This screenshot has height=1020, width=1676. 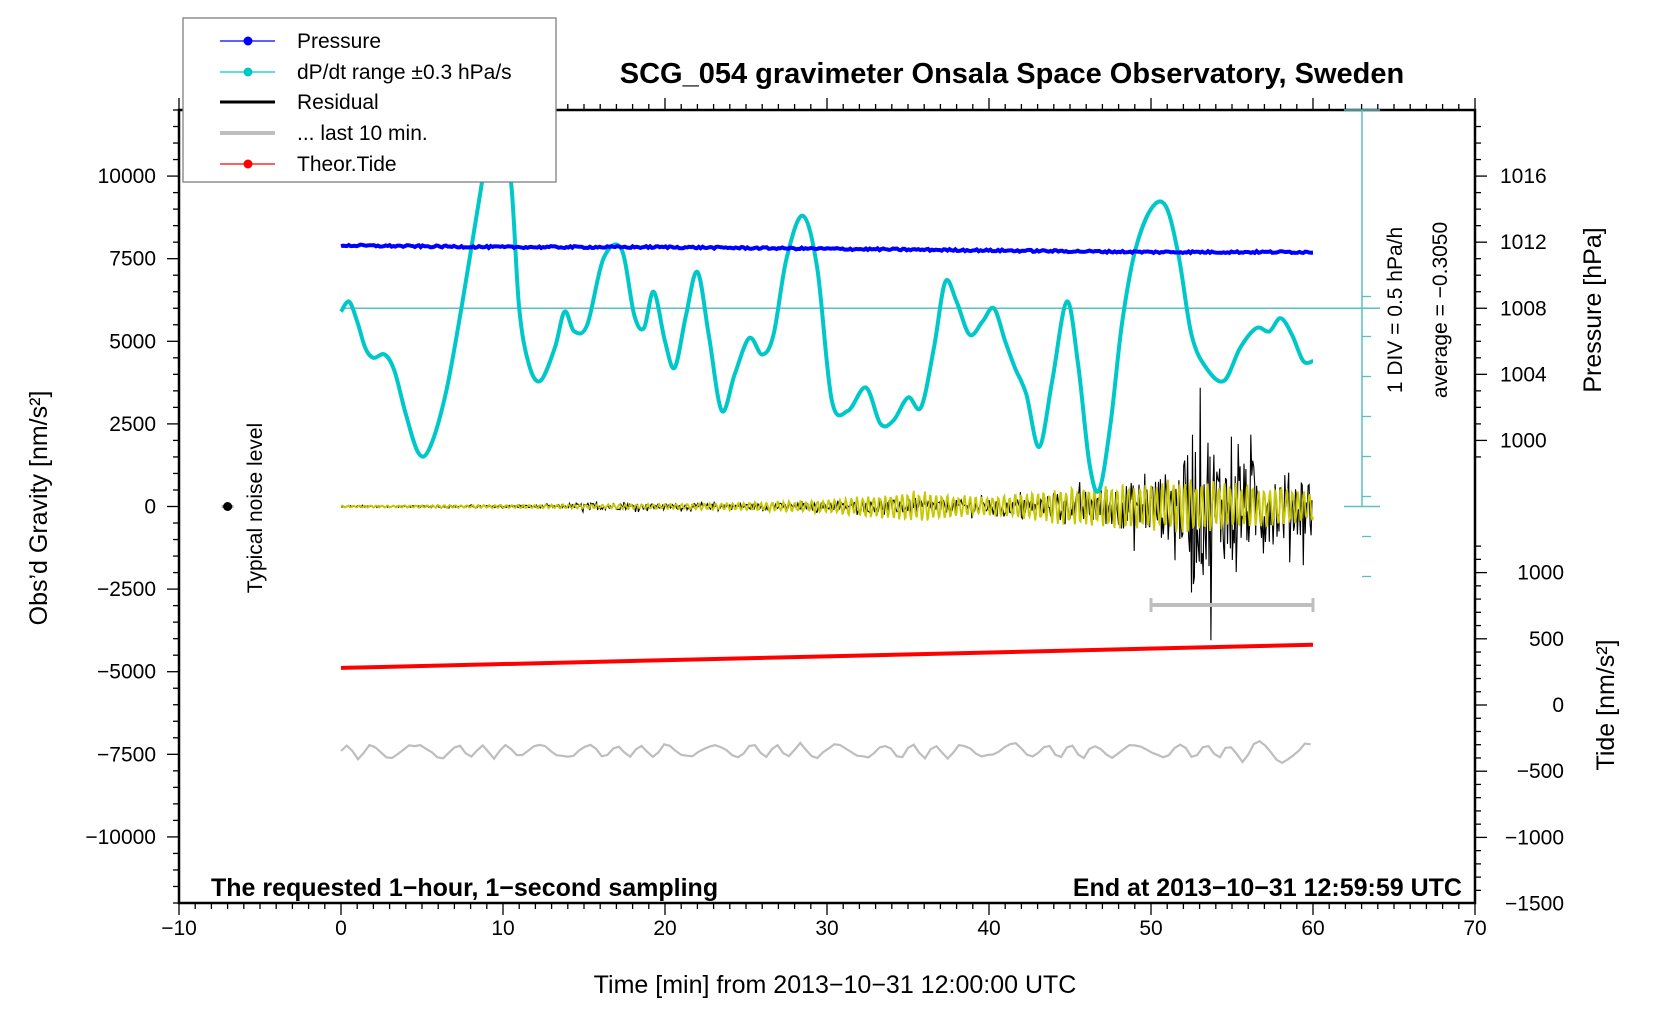 I want to click on y-tick-label: −10000, so click(x=120, y=837).